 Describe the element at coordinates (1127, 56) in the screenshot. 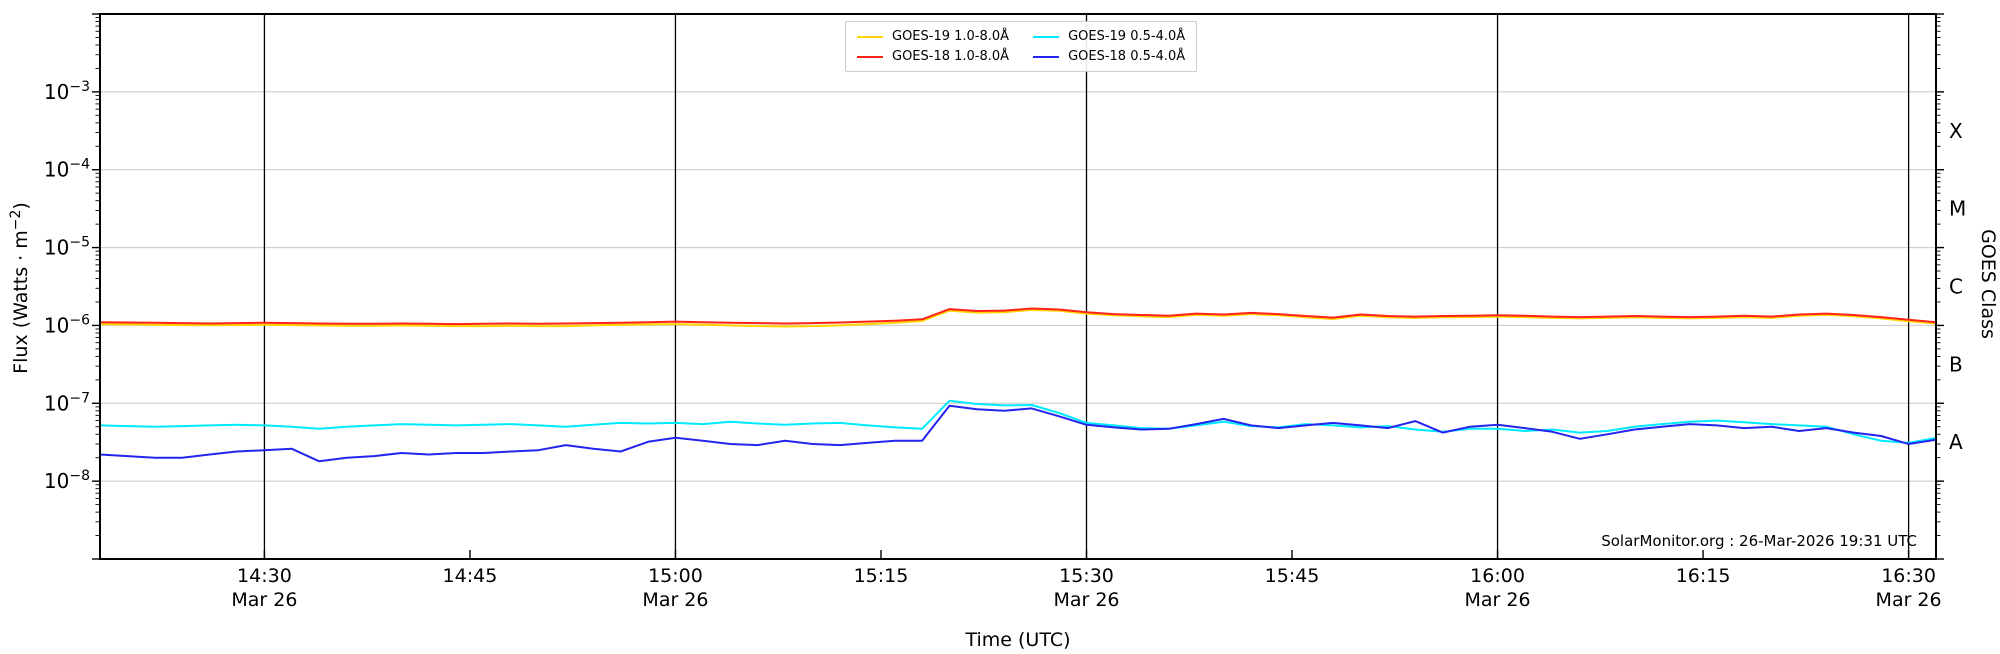

I see `legend-label: GOES-18 0.5-4.0Å` at that location.